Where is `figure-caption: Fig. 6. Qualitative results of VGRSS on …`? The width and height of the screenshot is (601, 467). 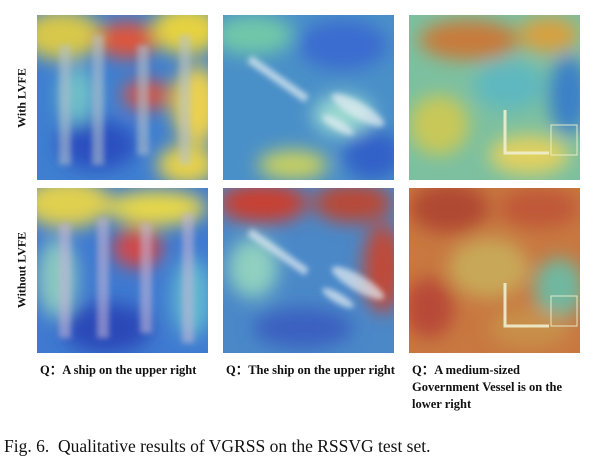 figure-caption: Fig. 6. Qualitative results of VGRSS on … is located at coordinates (217, 446).